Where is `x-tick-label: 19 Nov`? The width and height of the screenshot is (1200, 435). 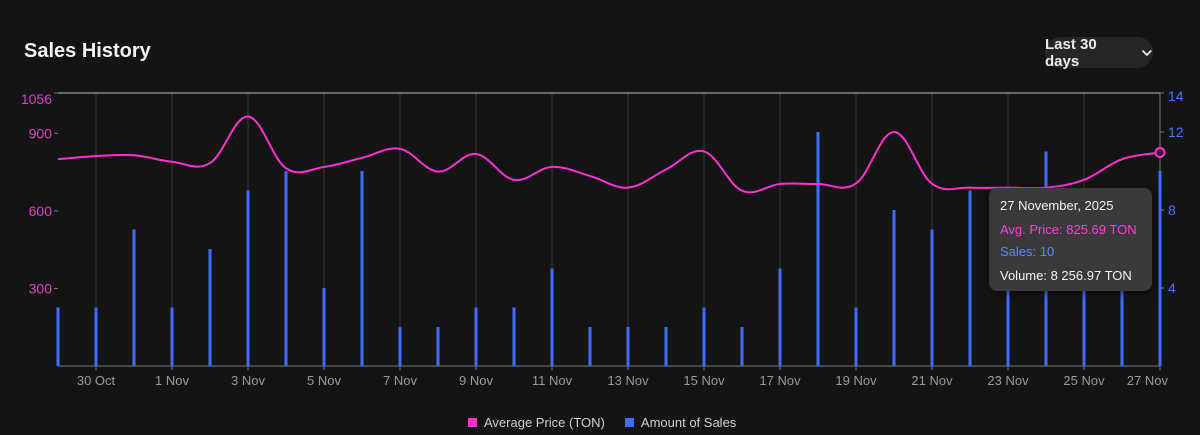
x-tick-label: 19 Nov is located at coordinates (856, 380).